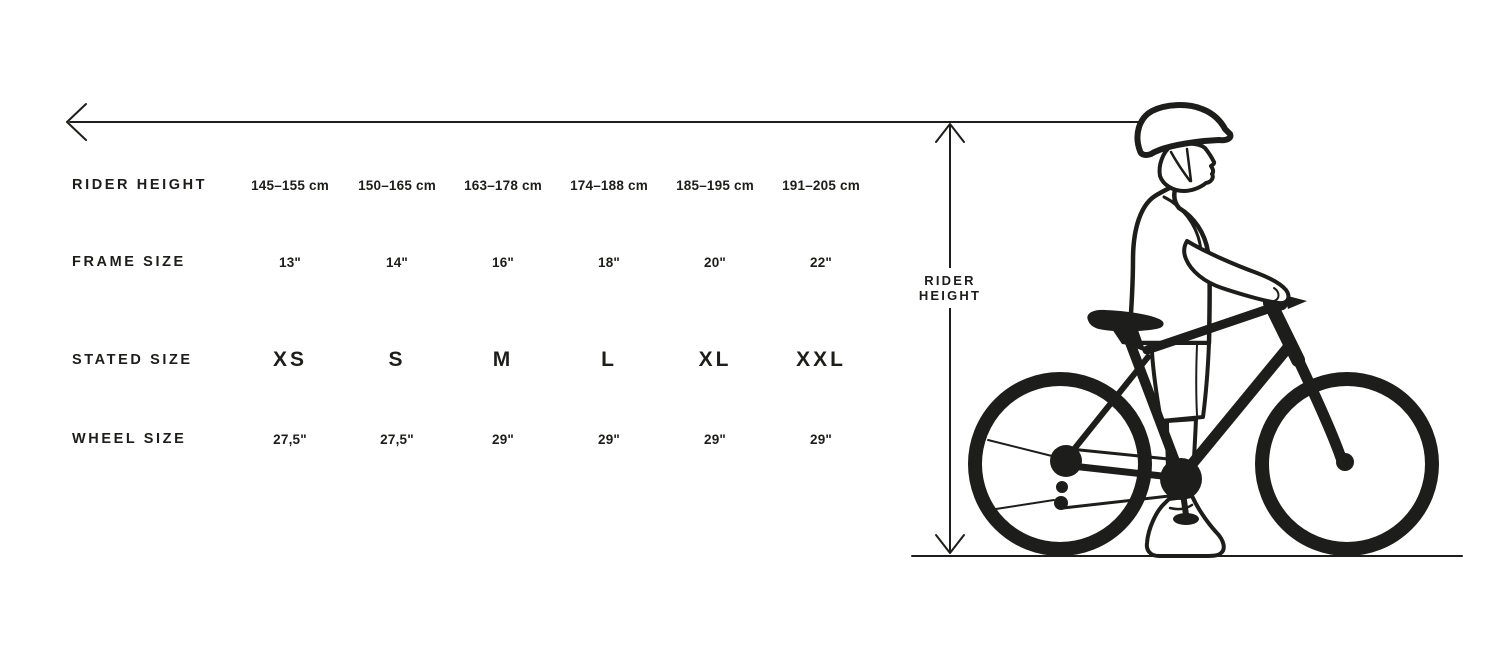 The width and height of the screenshot is (1500, 667). I want to click on front-wheel, so click(1347, 464).